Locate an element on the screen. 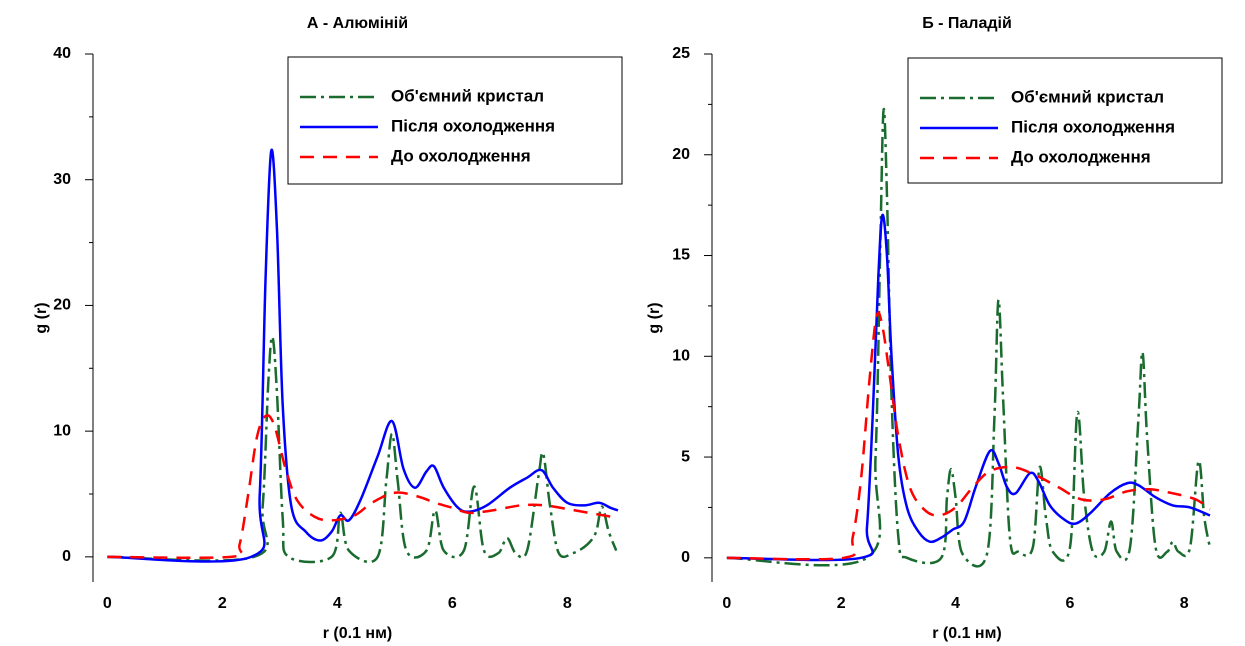 This screenshot has height=646, width=1245. y-tick-label: 40 is located at coordinates (62, 53).